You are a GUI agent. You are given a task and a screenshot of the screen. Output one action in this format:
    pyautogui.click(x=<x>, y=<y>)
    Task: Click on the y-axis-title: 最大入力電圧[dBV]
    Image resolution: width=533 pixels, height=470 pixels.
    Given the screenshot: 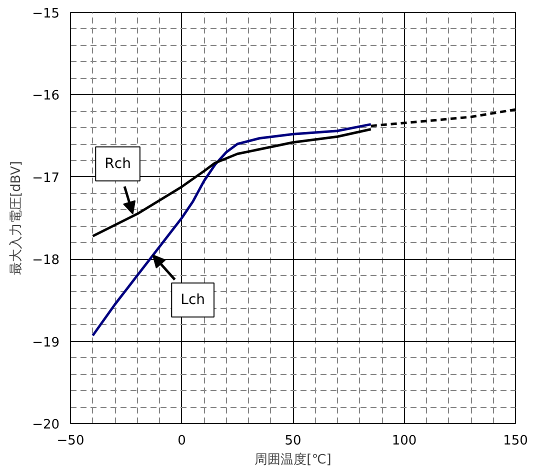 What is the action you would take?
    pyautogui.click(x=16, y=218)
    